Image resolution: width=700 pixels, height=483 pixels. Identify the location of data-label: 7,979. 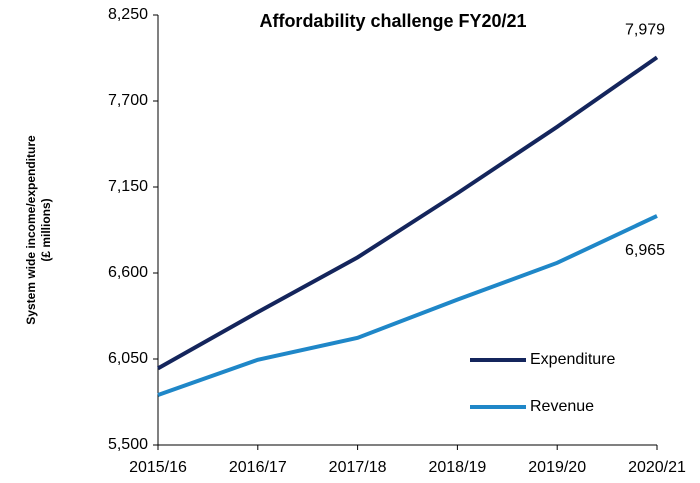
(645, 30).